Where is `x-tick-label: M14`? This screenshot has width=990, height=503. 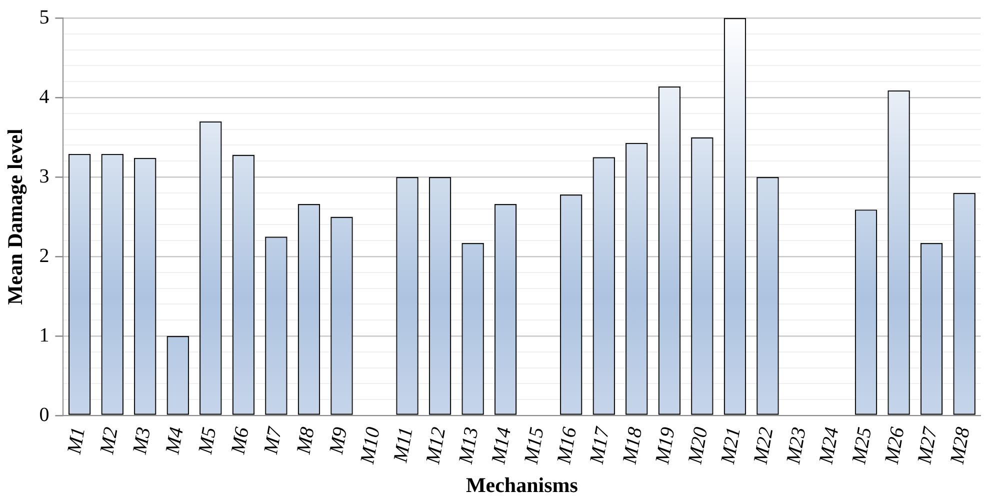
x-tick-label: M14 is located at coordinates (501, 446).